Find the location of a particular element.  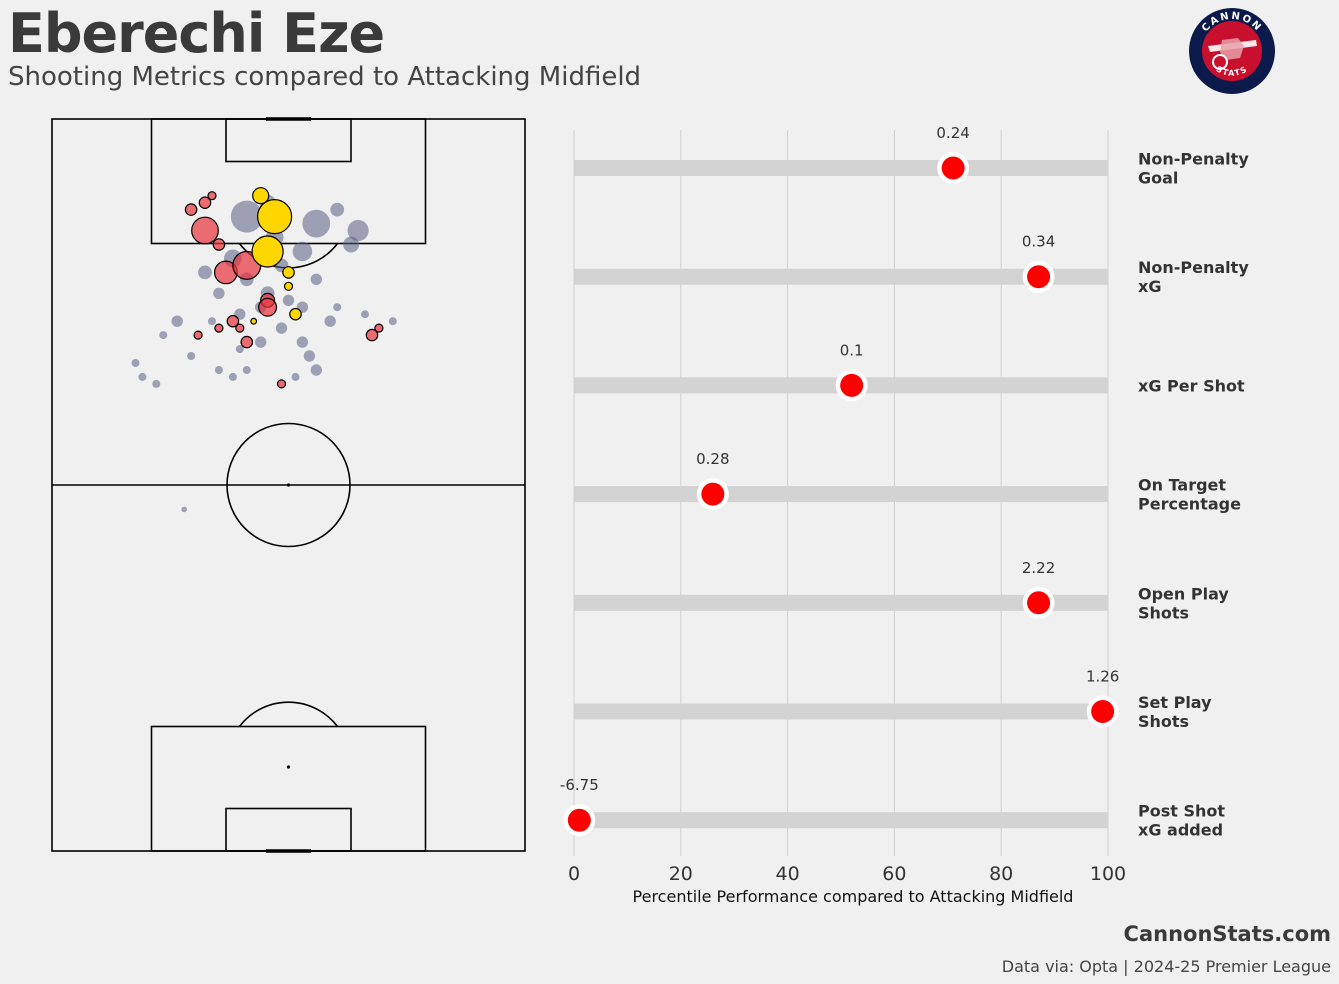

logo-emblem-shape is located at coordinates (1232, 49).